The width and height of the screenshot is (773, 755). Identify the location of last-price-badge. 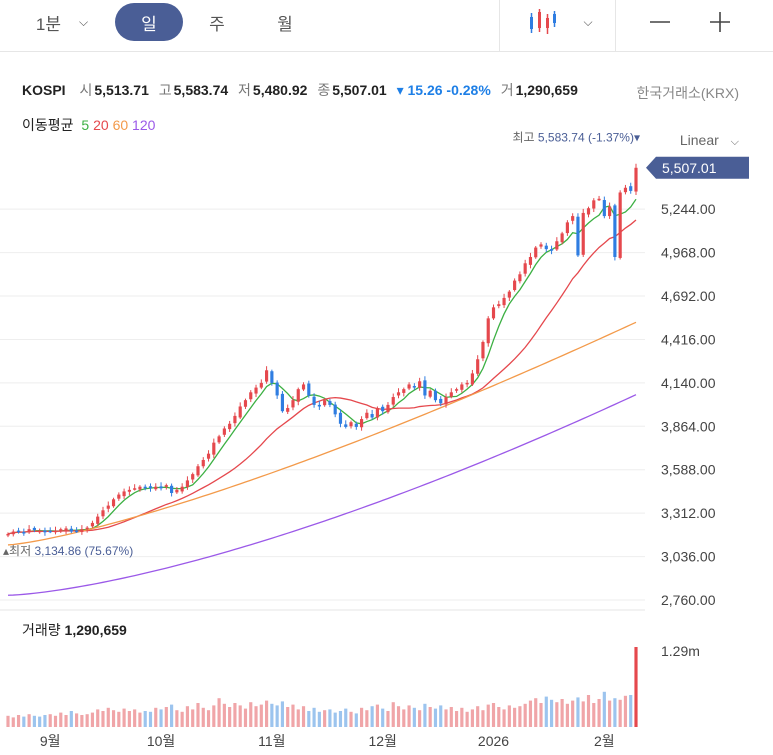
(697, 167).